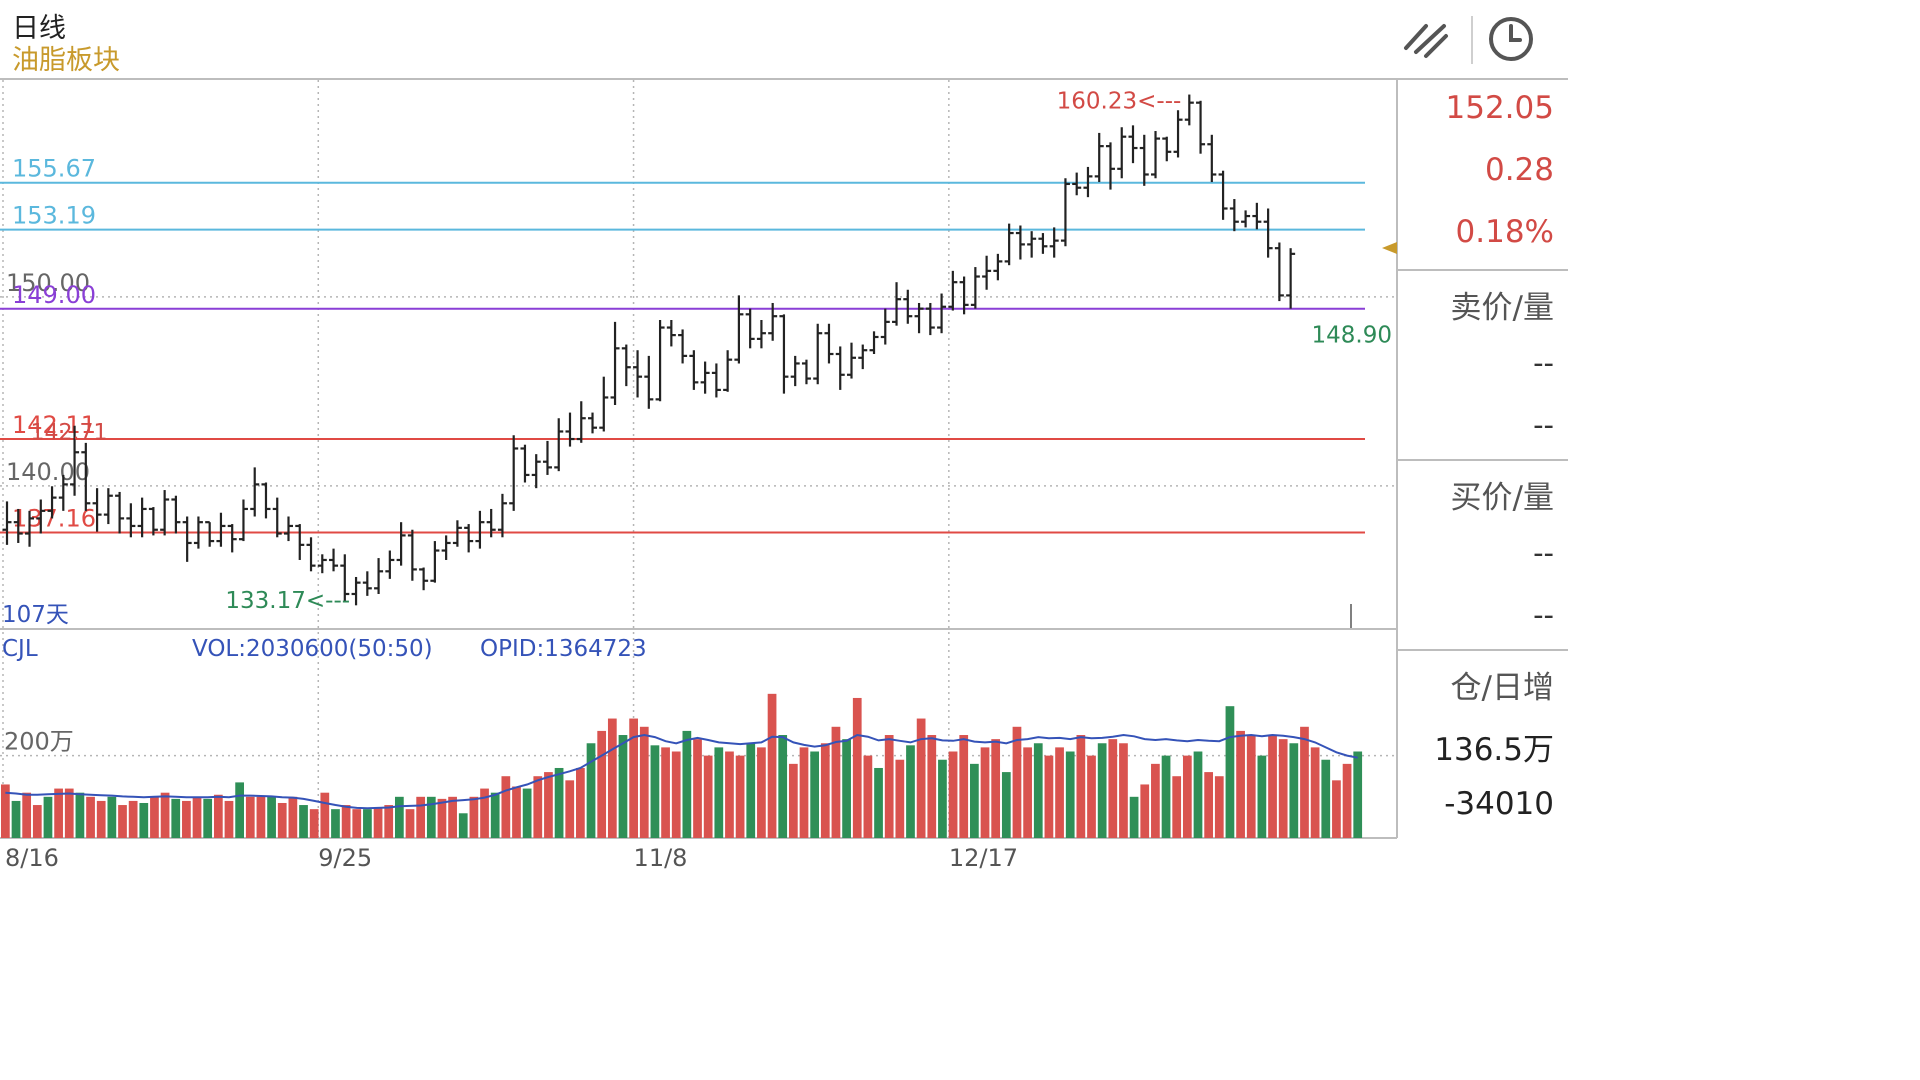  Describe the element at coordinates (66, 60) in the screenshot. I see `instrument-name: 油脂板块` at that location.